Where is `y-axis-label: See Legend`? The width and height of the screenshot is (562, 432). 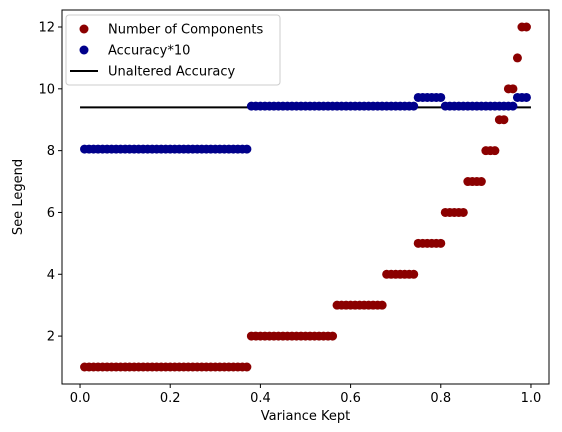 y-axis-label: See Legend is located at coordinates (18, 197).